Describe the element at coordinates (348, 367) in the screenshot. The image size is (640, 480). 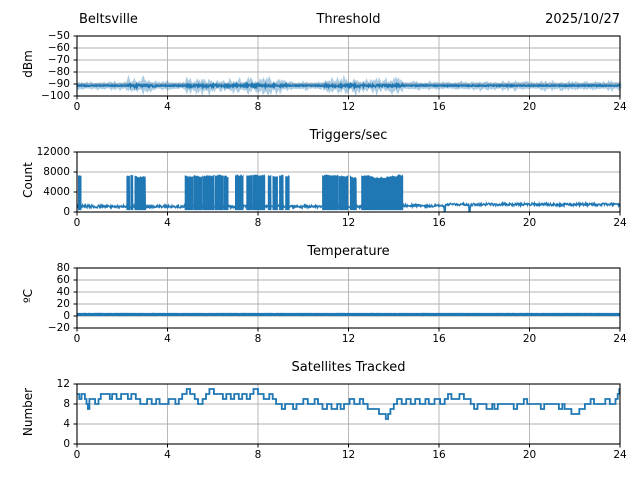
I see `satellites-title: Satellites Tracked` at that location.